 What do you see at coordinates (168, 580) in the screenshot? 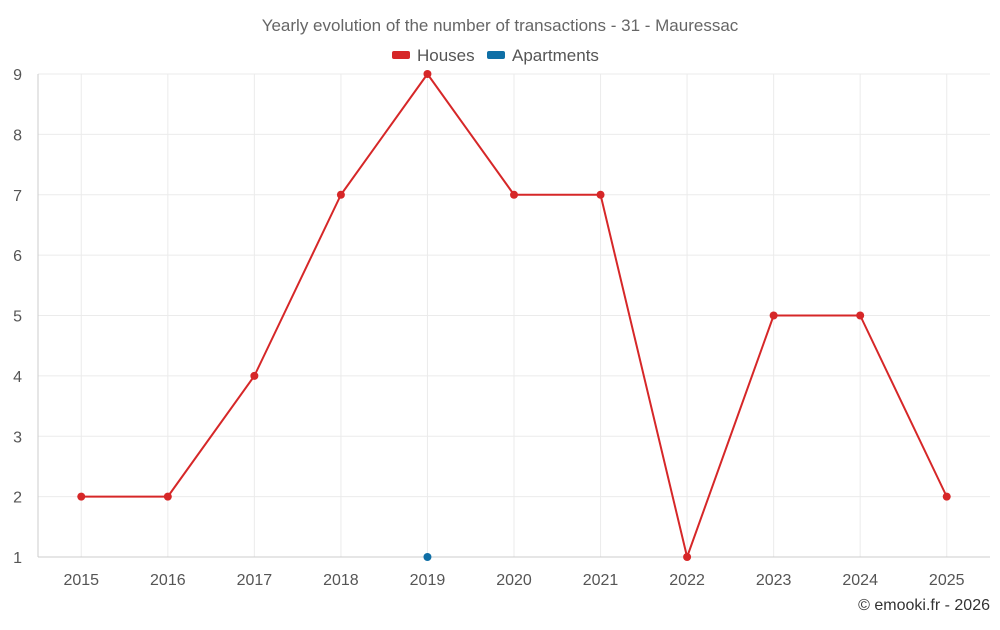
I see `x-tick-label: 2016` at bounding box center [168, 580].